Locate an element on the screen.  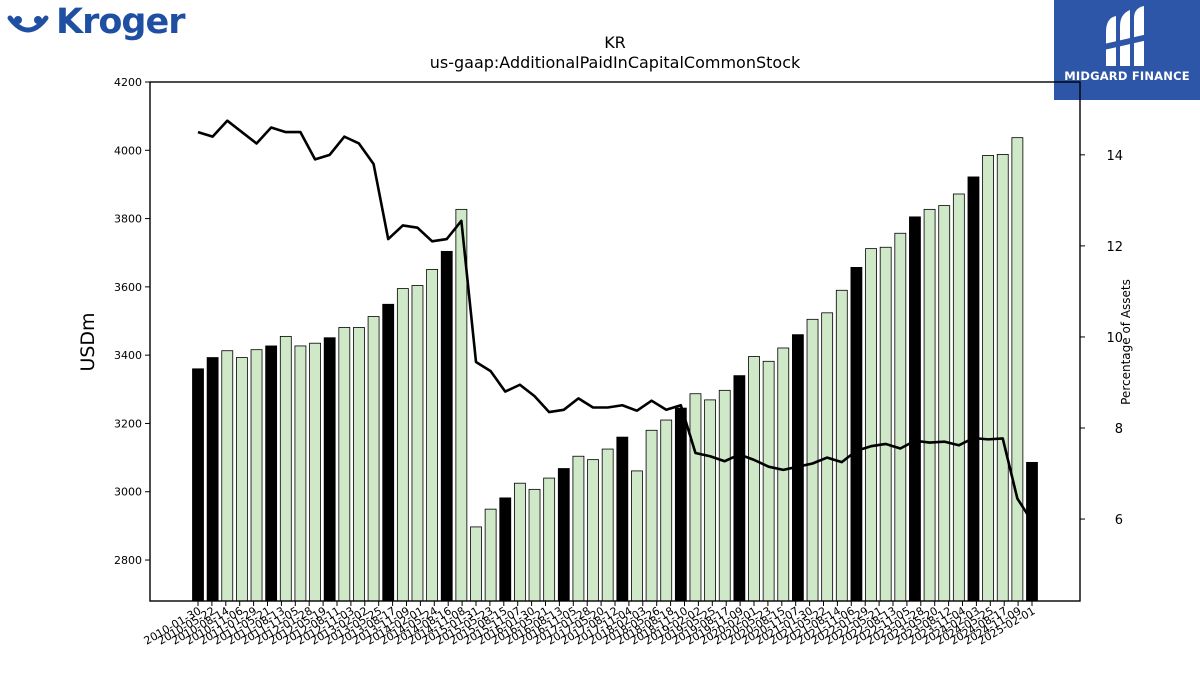
y2-axis-label: Percentage of Assets is located at coordinates (1126, 342).